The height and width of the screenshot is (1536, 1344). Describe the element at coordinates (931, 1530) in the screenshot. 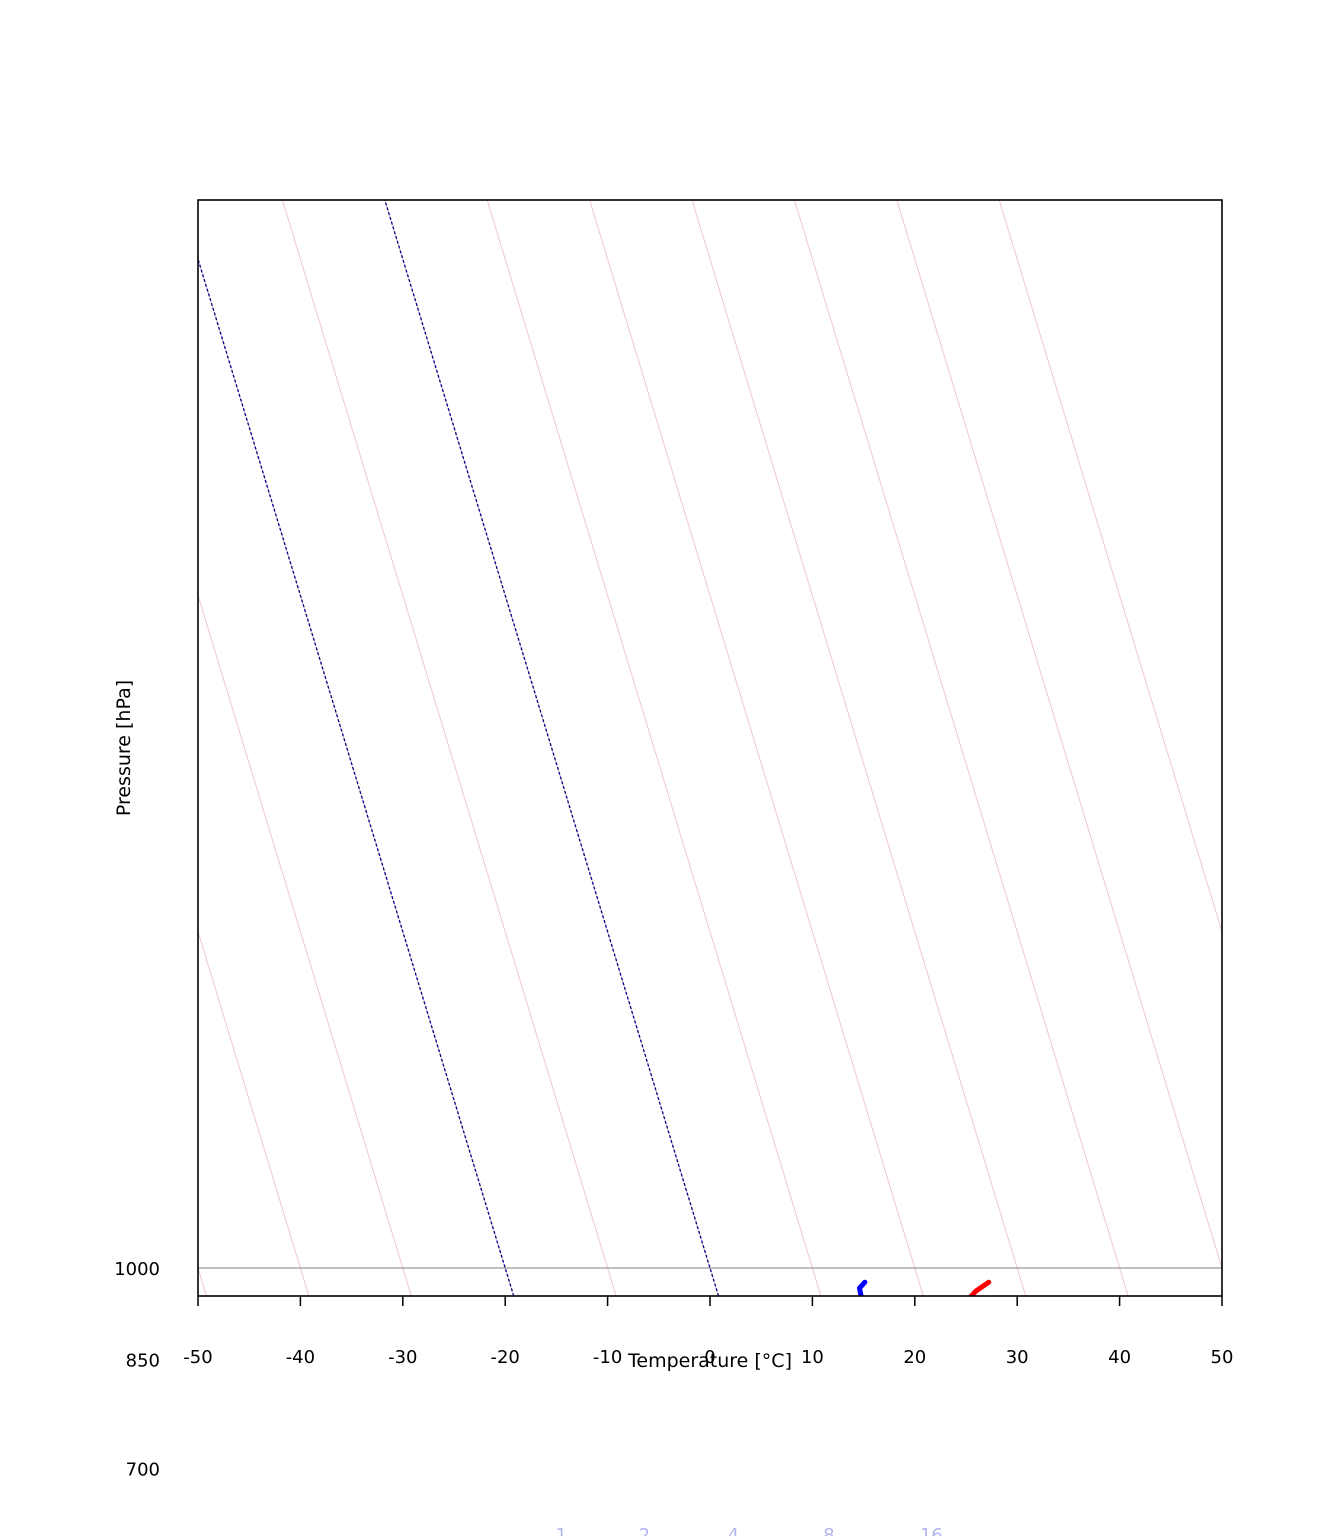

I see `mixing-ratio-label: 16` at that location.